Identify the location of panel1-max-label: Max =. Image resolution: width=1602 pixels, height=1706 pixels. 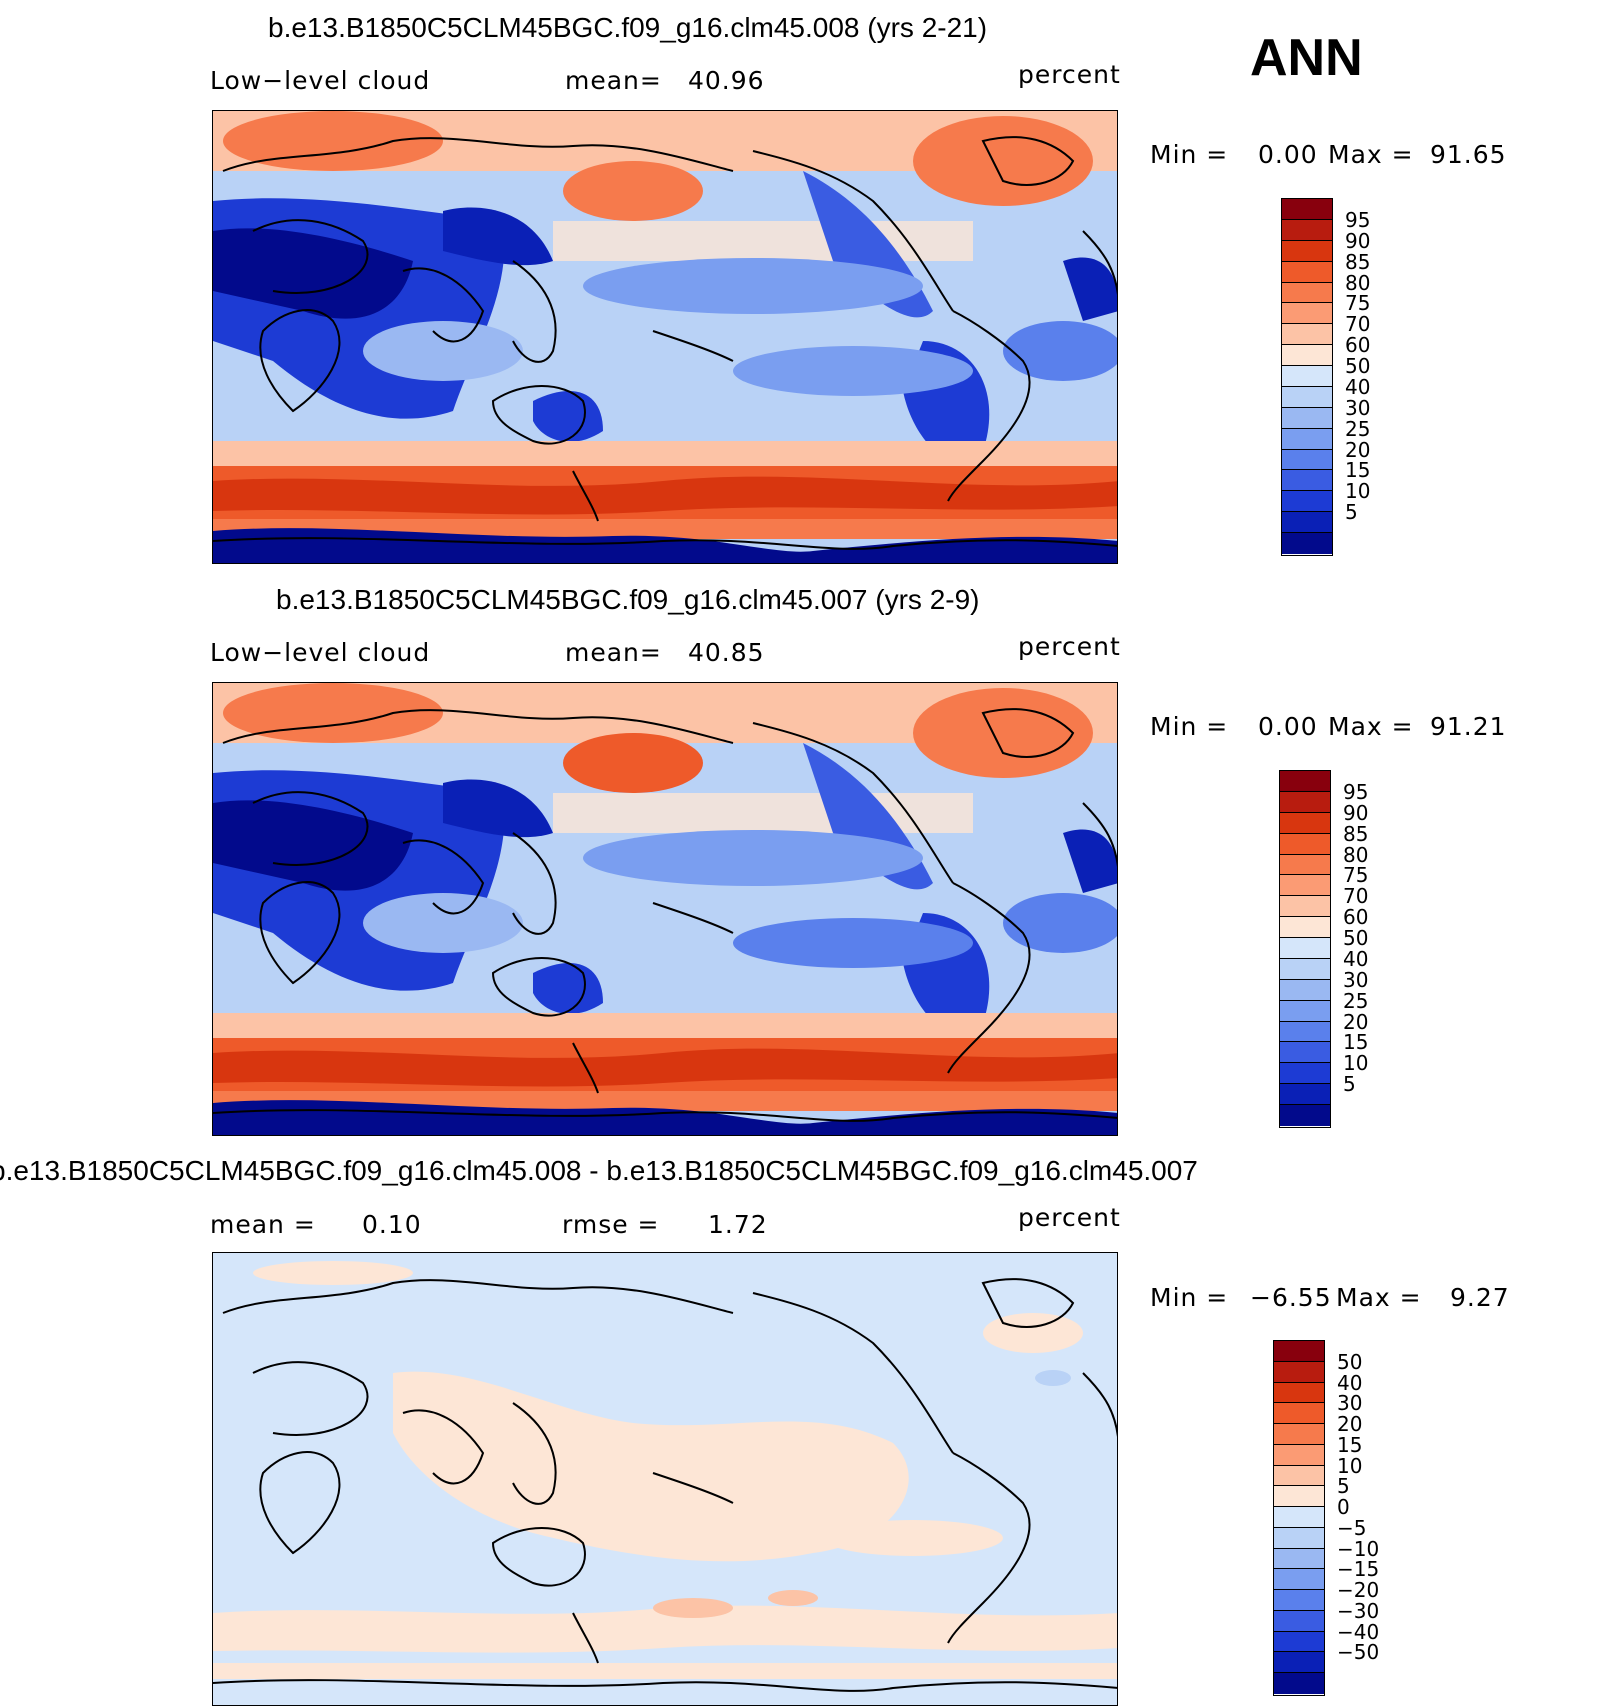
(1371, 154).